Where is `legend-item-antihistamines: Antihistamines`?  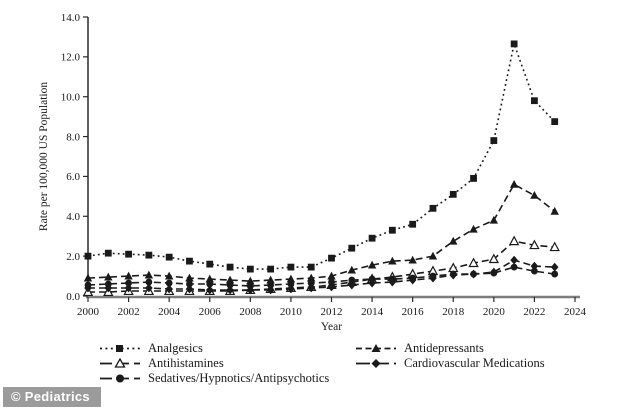
legend-item-antihistamines: Antihistamines is located at coordinates (227, 363).